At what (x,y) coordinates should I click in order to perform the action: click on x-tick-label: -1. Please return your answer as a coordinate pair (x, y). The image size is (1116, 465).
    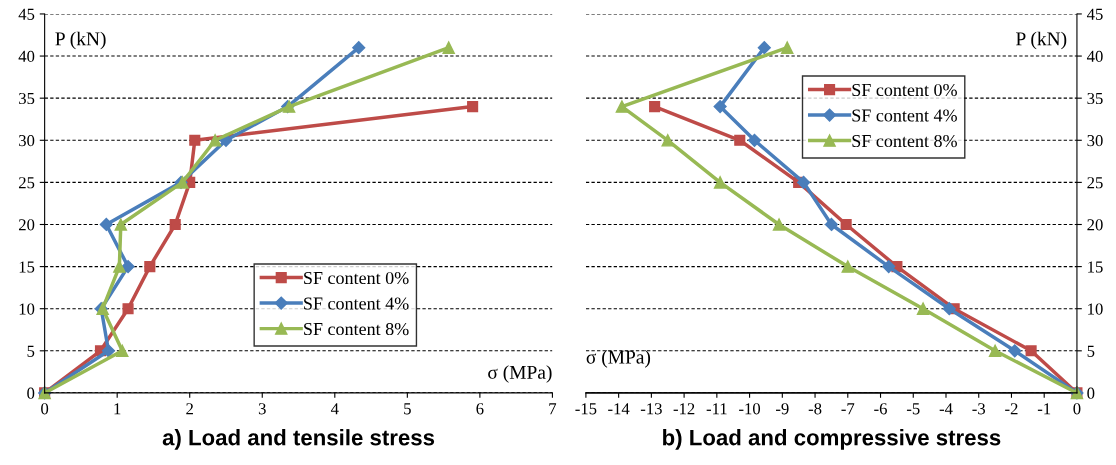
    Looking at the image, I should click on (1044, 409).